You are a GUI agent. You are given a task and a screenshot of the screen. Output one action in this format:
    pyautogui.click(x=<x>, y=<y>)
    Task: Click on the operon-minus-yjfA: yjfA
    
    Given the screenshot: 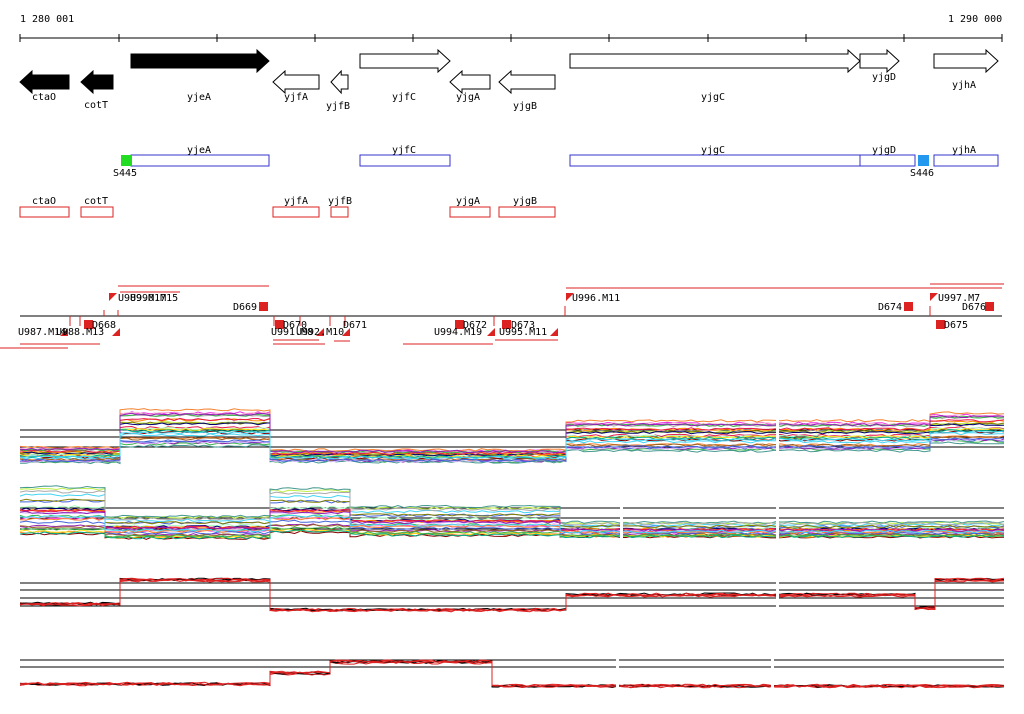 What is the action you would take?
    pyautogui.click(x=296, y=207)
    